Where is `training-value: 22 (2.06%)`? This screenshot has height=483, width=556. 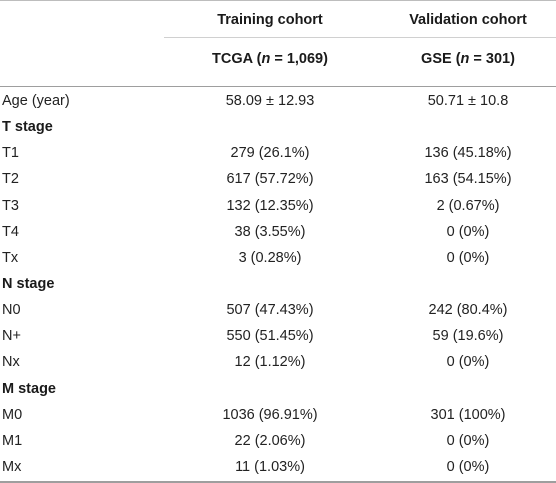
training-value: 22 (2.06%) is located at coordinates (270, 440).